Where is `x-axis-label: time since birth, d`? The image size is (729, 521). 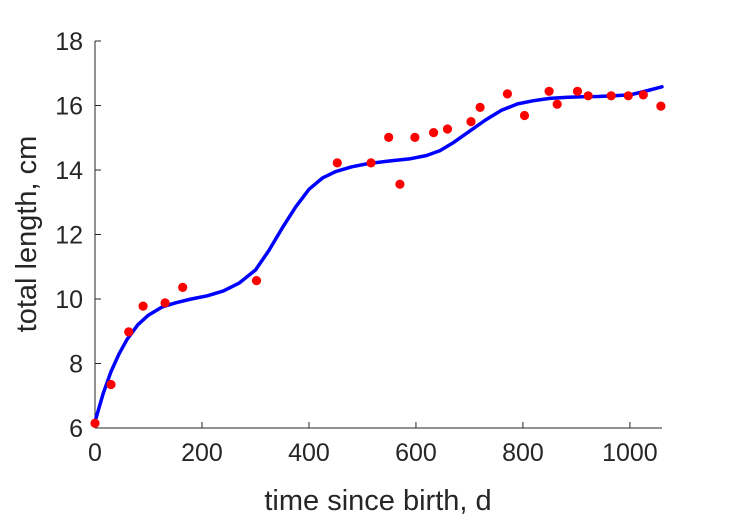
x-axis-label: time since birth, d is located at coordinates (377, 501).